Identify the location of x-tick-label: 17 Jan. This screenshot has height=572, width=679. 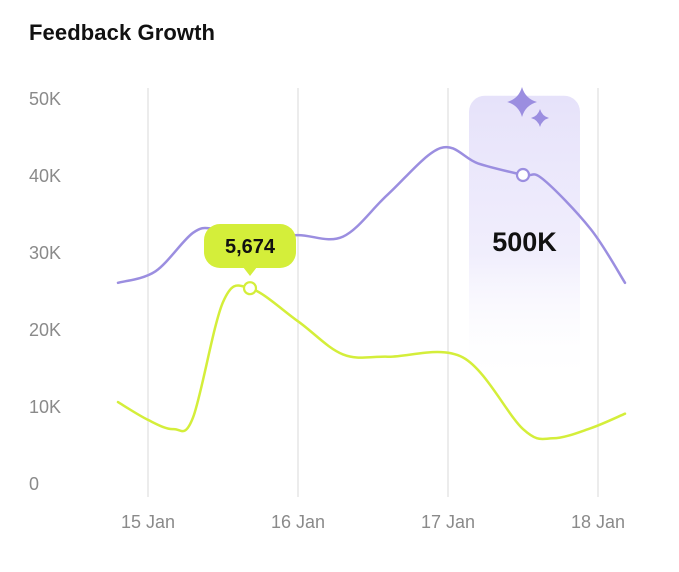
(448, 522).